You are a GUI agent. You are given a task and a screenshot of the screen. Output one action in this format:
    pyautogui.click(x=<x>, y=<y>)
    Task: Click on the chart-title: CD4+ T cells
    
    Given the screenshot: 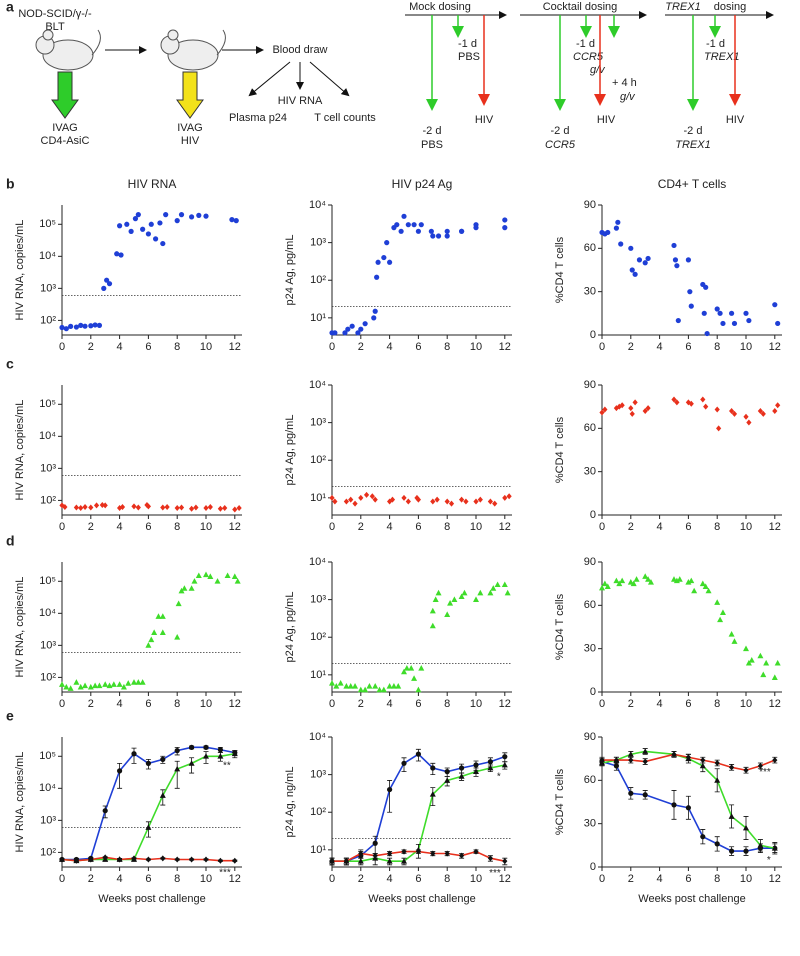 What is the action you would take?
    pyautogui.click(x=692, y=184)
    